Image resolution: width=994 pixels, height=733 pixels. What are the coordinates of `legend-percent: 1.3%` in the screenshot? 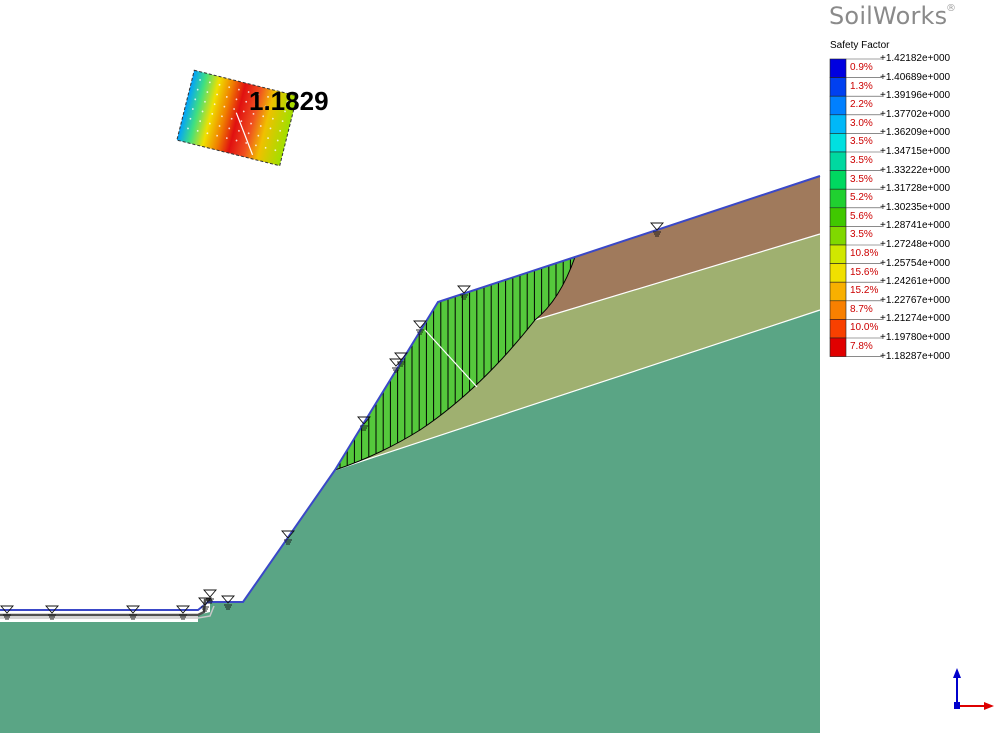 It's located at (861, 86).